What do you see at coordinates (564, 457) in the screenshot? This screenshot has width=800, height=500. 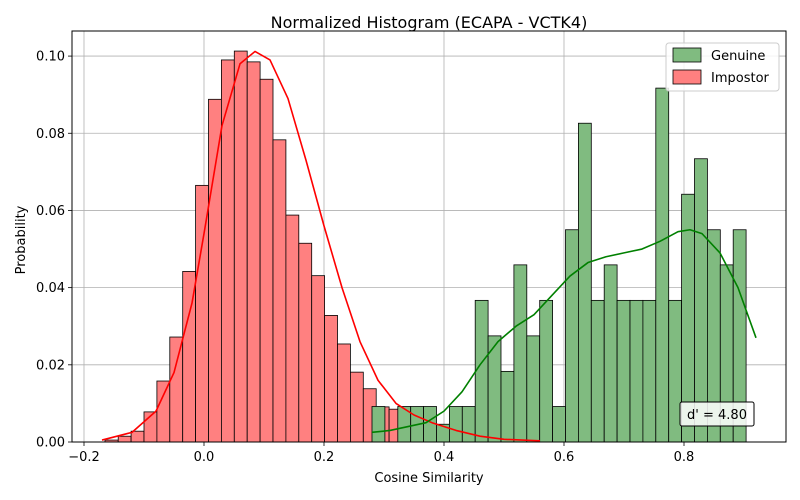 I see `x-tick-label: 0.6` at bounding box center [564, 457].